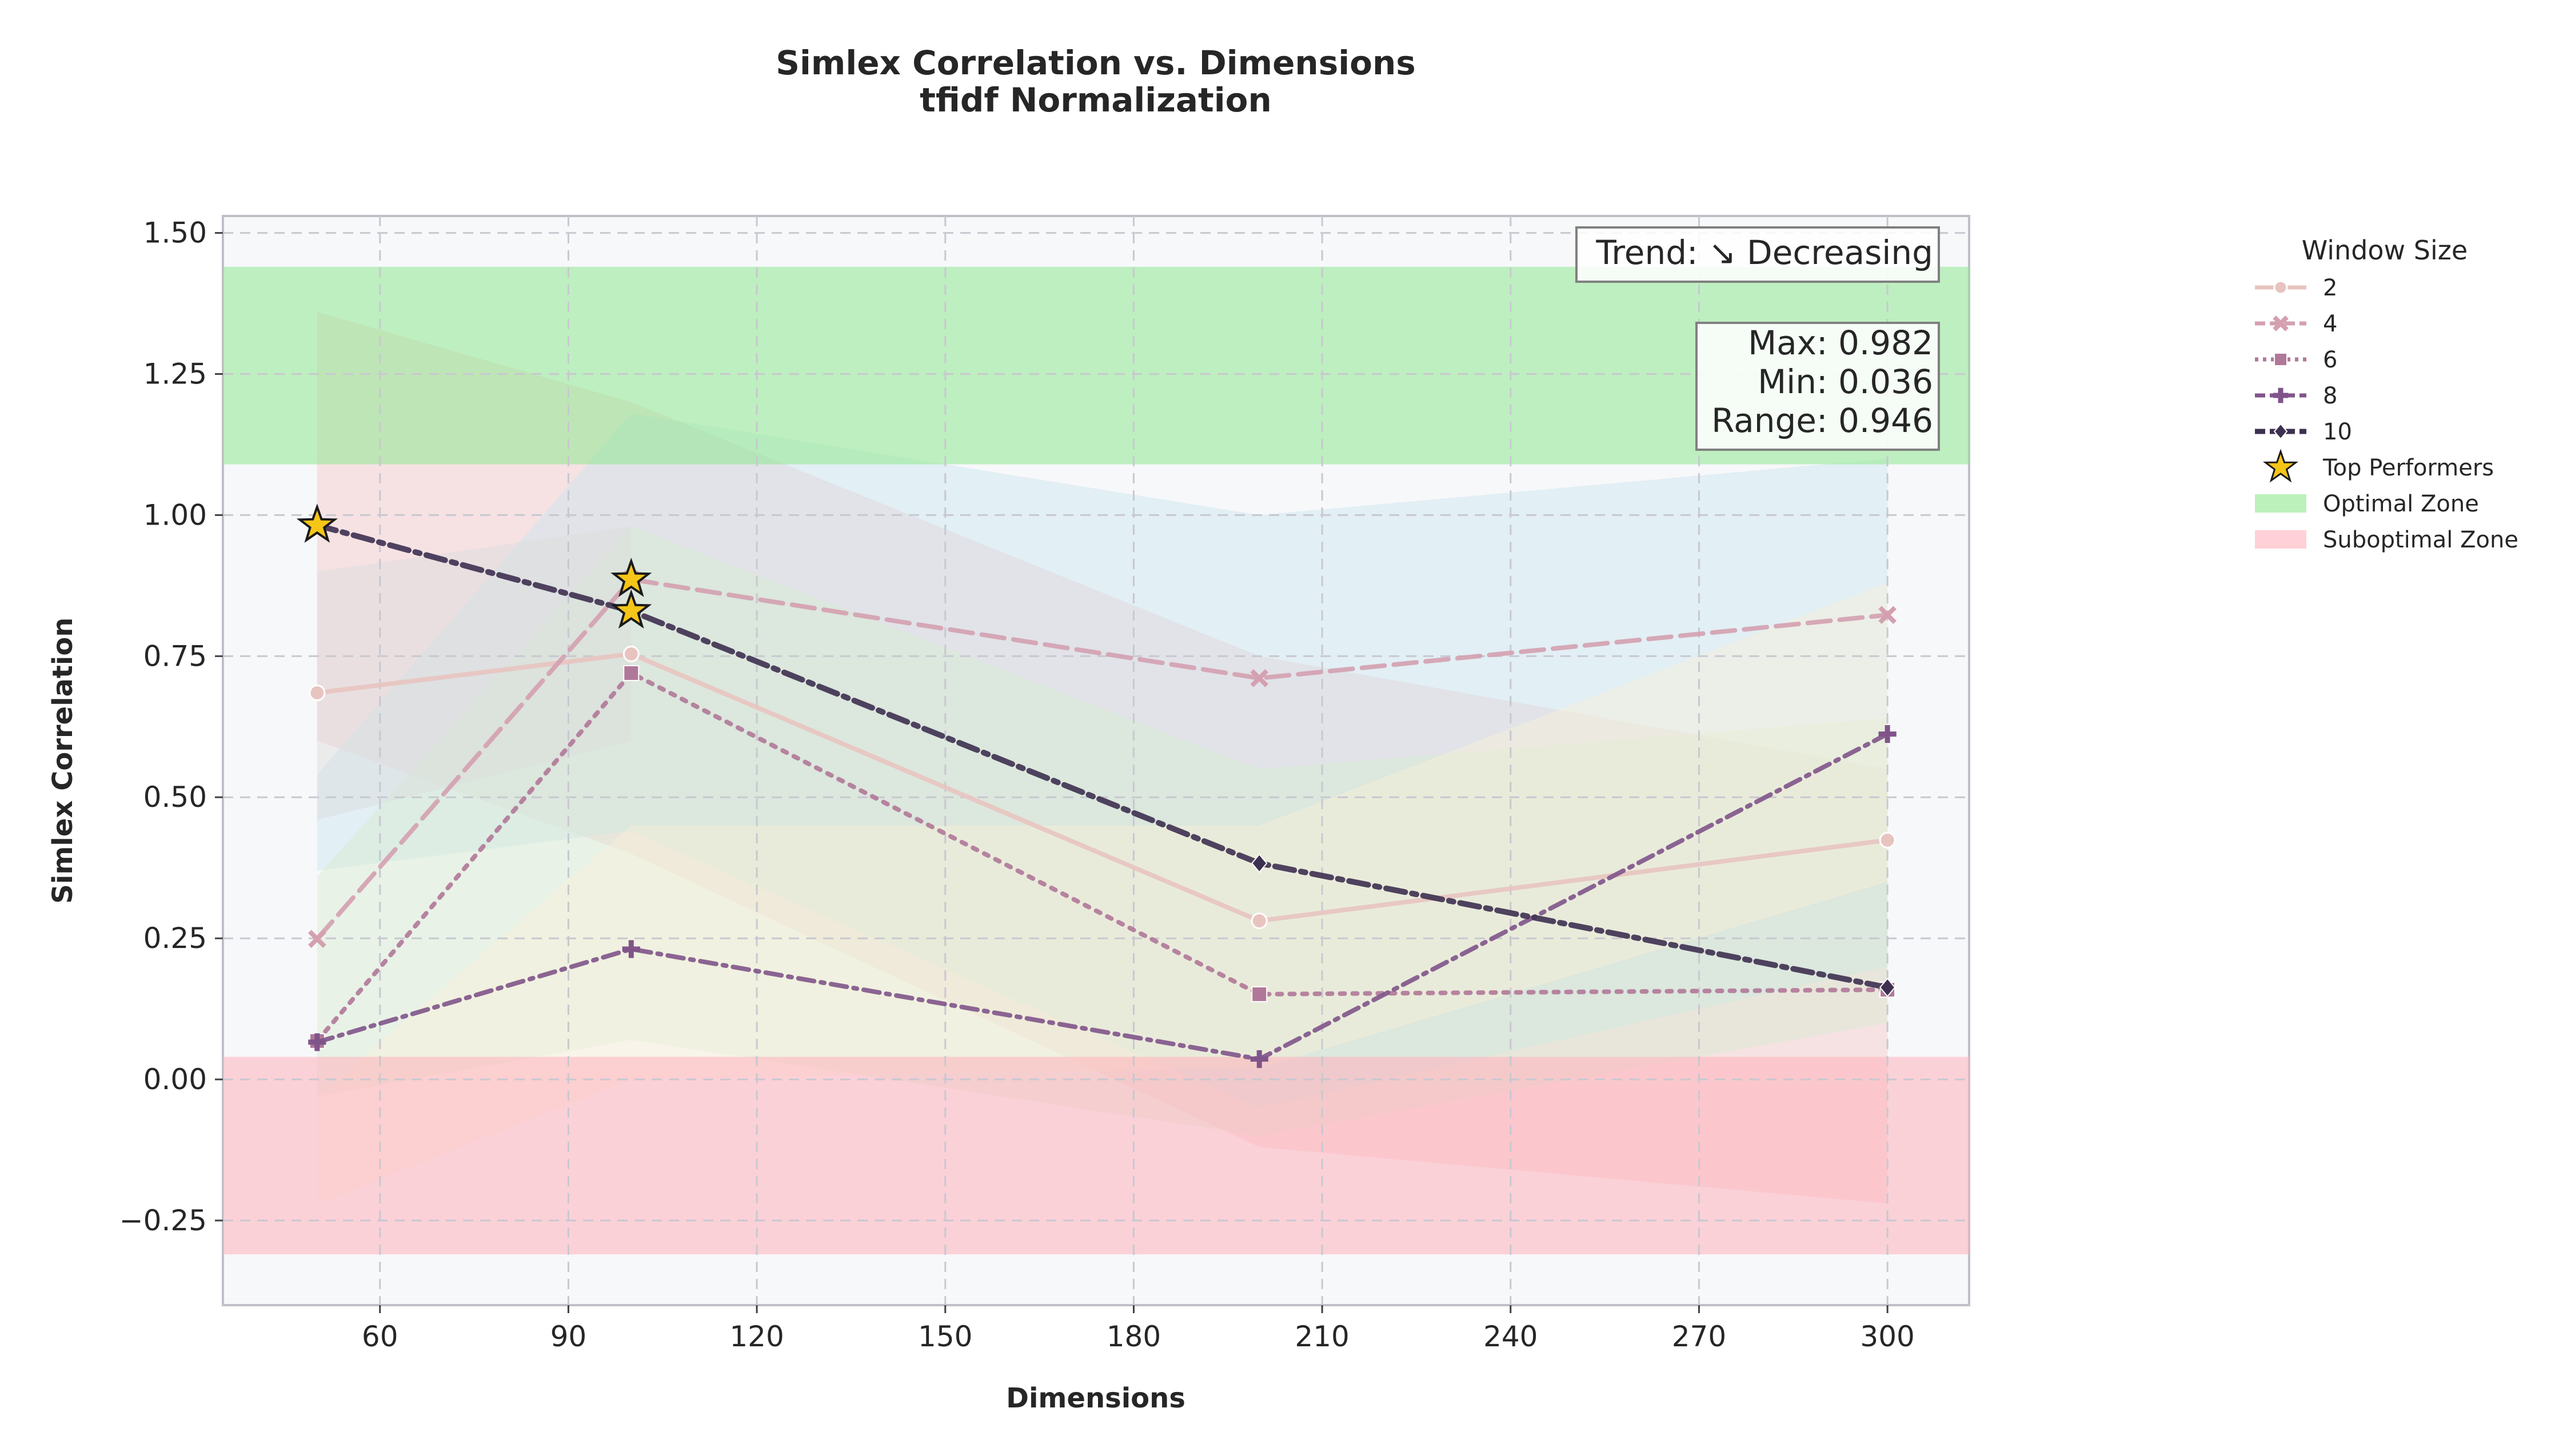  I want to click on y-tick-label: 1.50, so click(175, 233).